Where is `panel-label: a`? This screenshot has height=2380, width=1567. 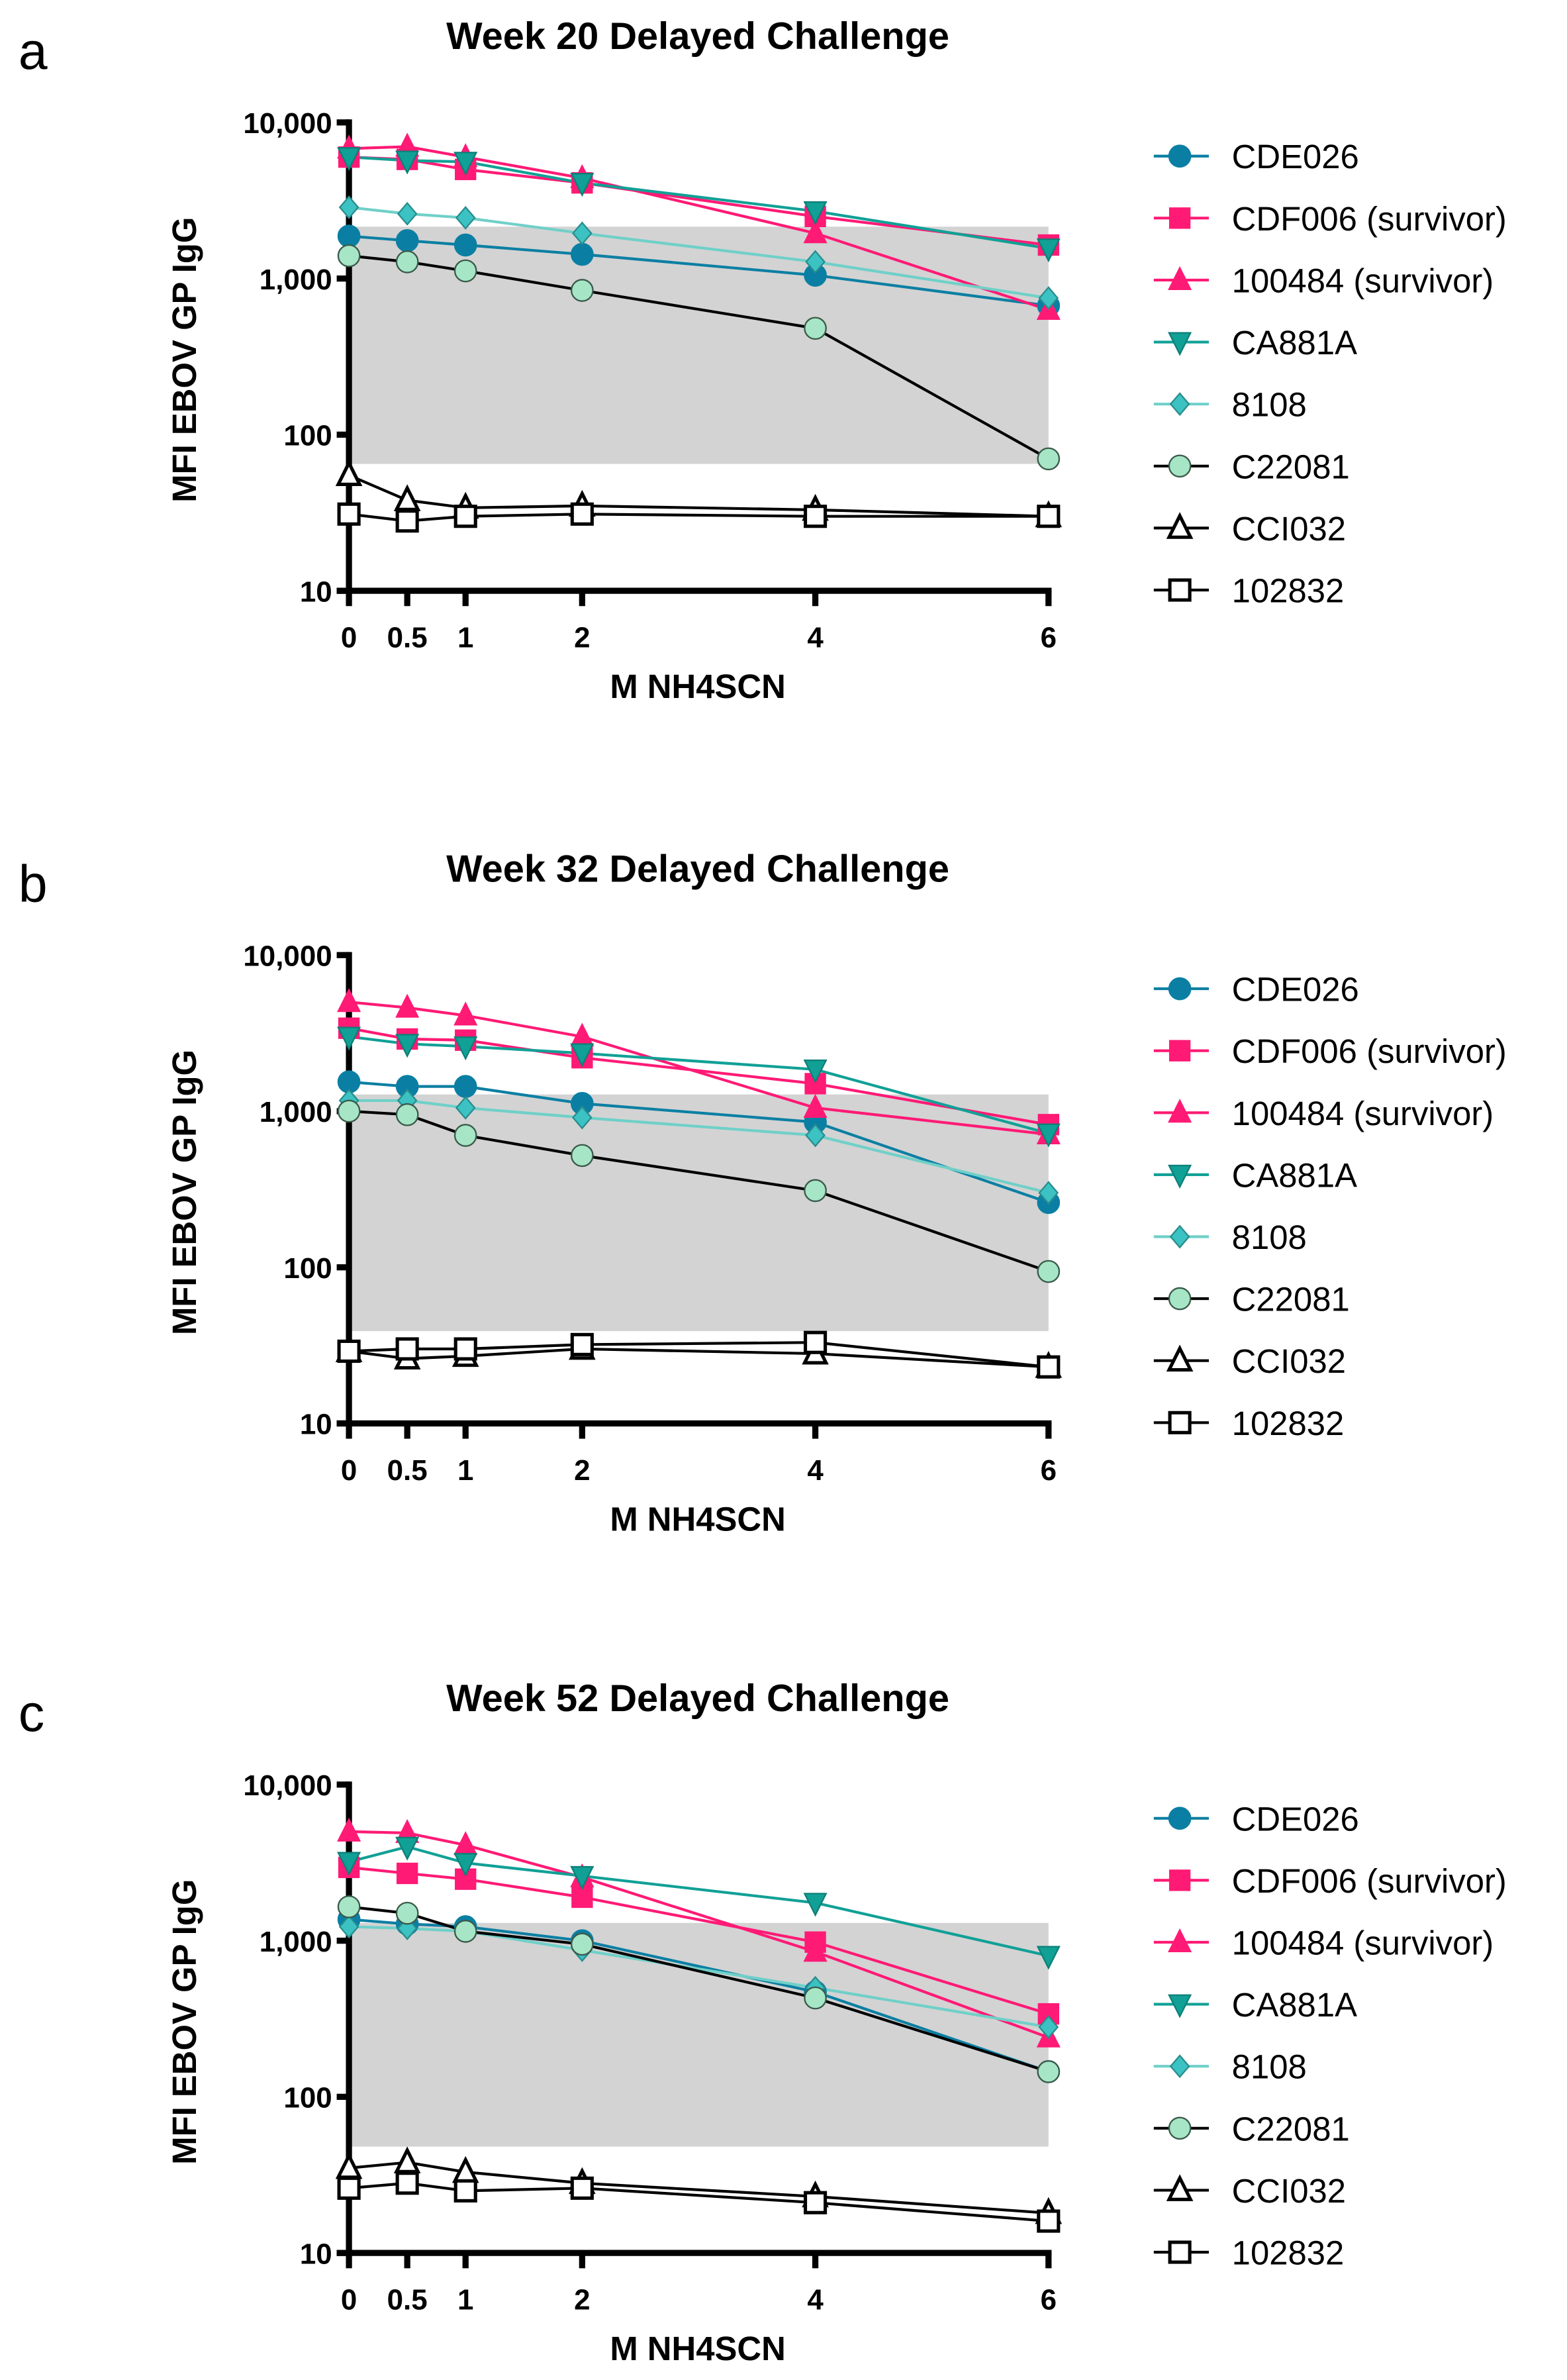
panel-label: a is located at coordinates (33, 51).